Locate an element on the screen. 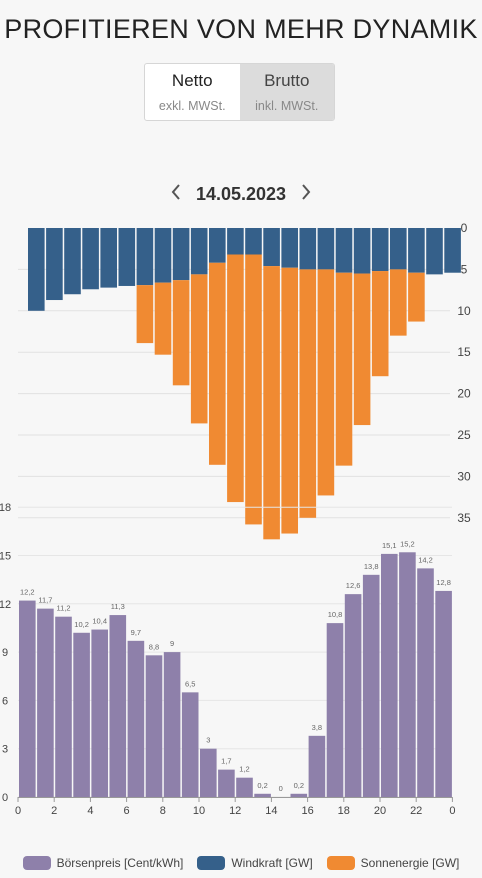 This screenshot has height=878, width=482. price-data-label: 1,2 is located at coordinates (244, 769).